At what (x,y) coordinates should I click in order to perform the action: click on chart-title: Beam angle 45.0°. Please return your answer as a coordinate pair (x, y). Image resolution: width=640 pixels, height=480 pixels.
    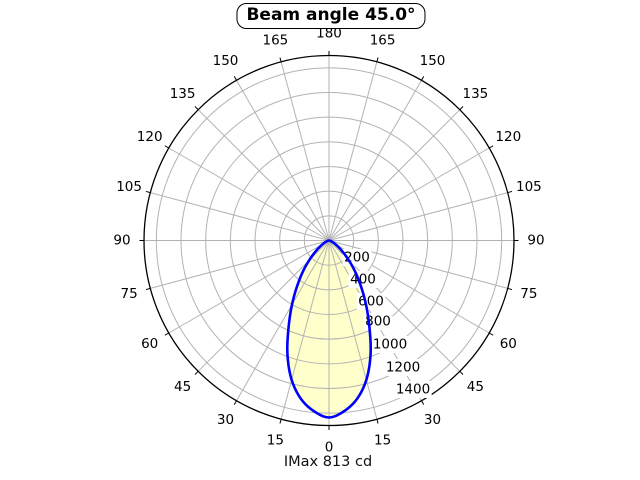
    Looking at the image, I should click on (331, 16).